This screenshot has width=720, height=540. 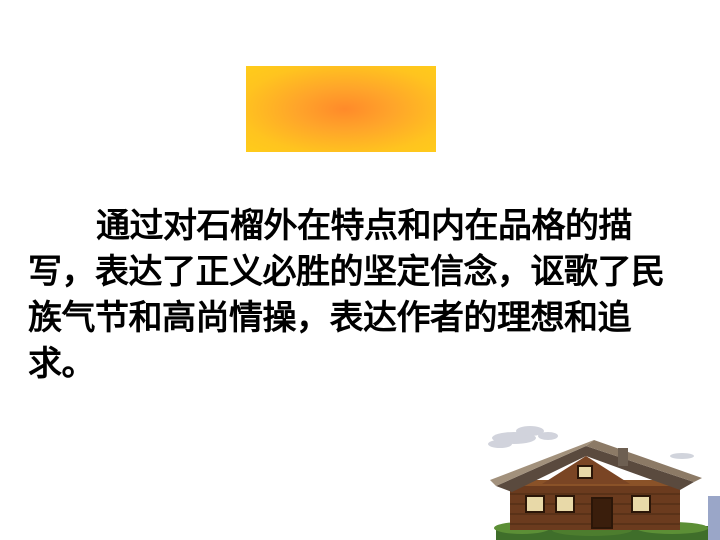 I want to click on smoke-icon, so click(x=591, y=442).